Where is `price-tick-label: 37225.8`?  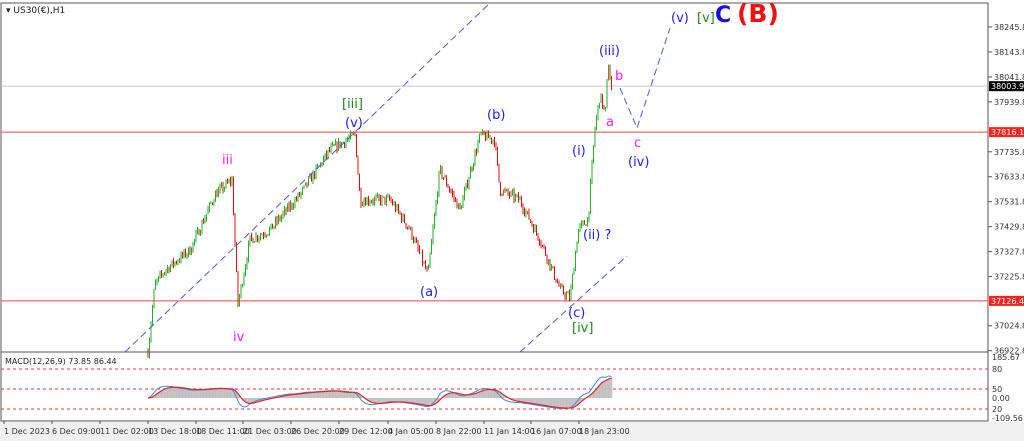 price-tick-label: 37225.8 is located at coordinates (1009, 277).